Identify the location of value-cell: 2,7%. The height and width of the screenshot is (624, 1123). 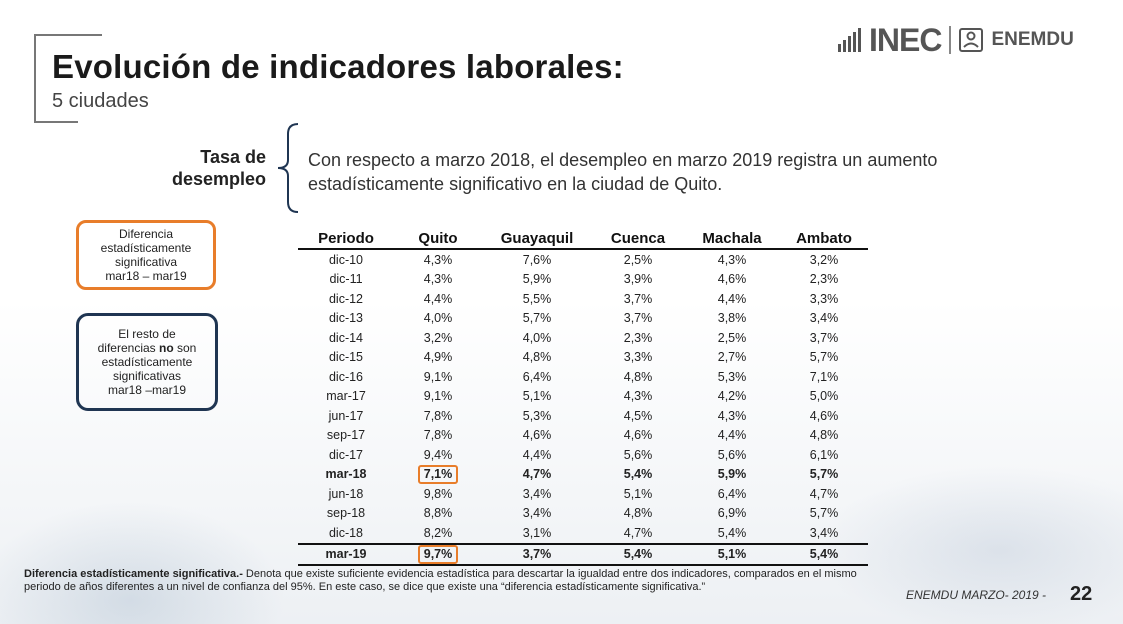
(732, 357).